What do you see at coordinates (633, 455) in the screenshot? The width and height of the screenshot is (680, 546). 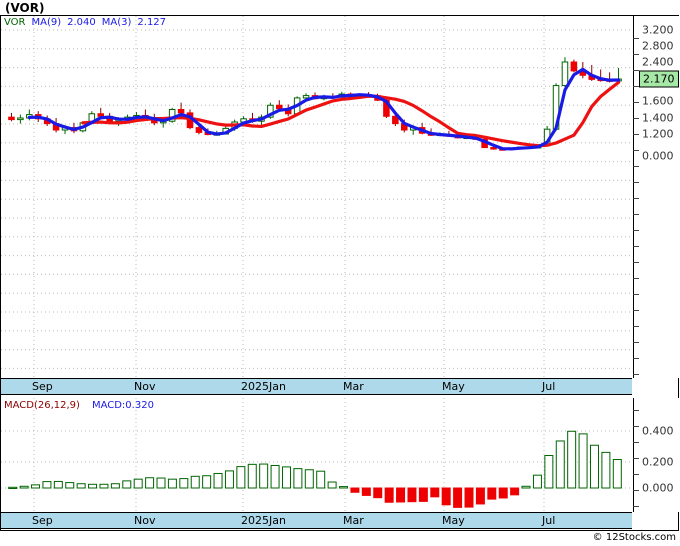 I see `macd-axis-line` at bounding box center [633, 455].